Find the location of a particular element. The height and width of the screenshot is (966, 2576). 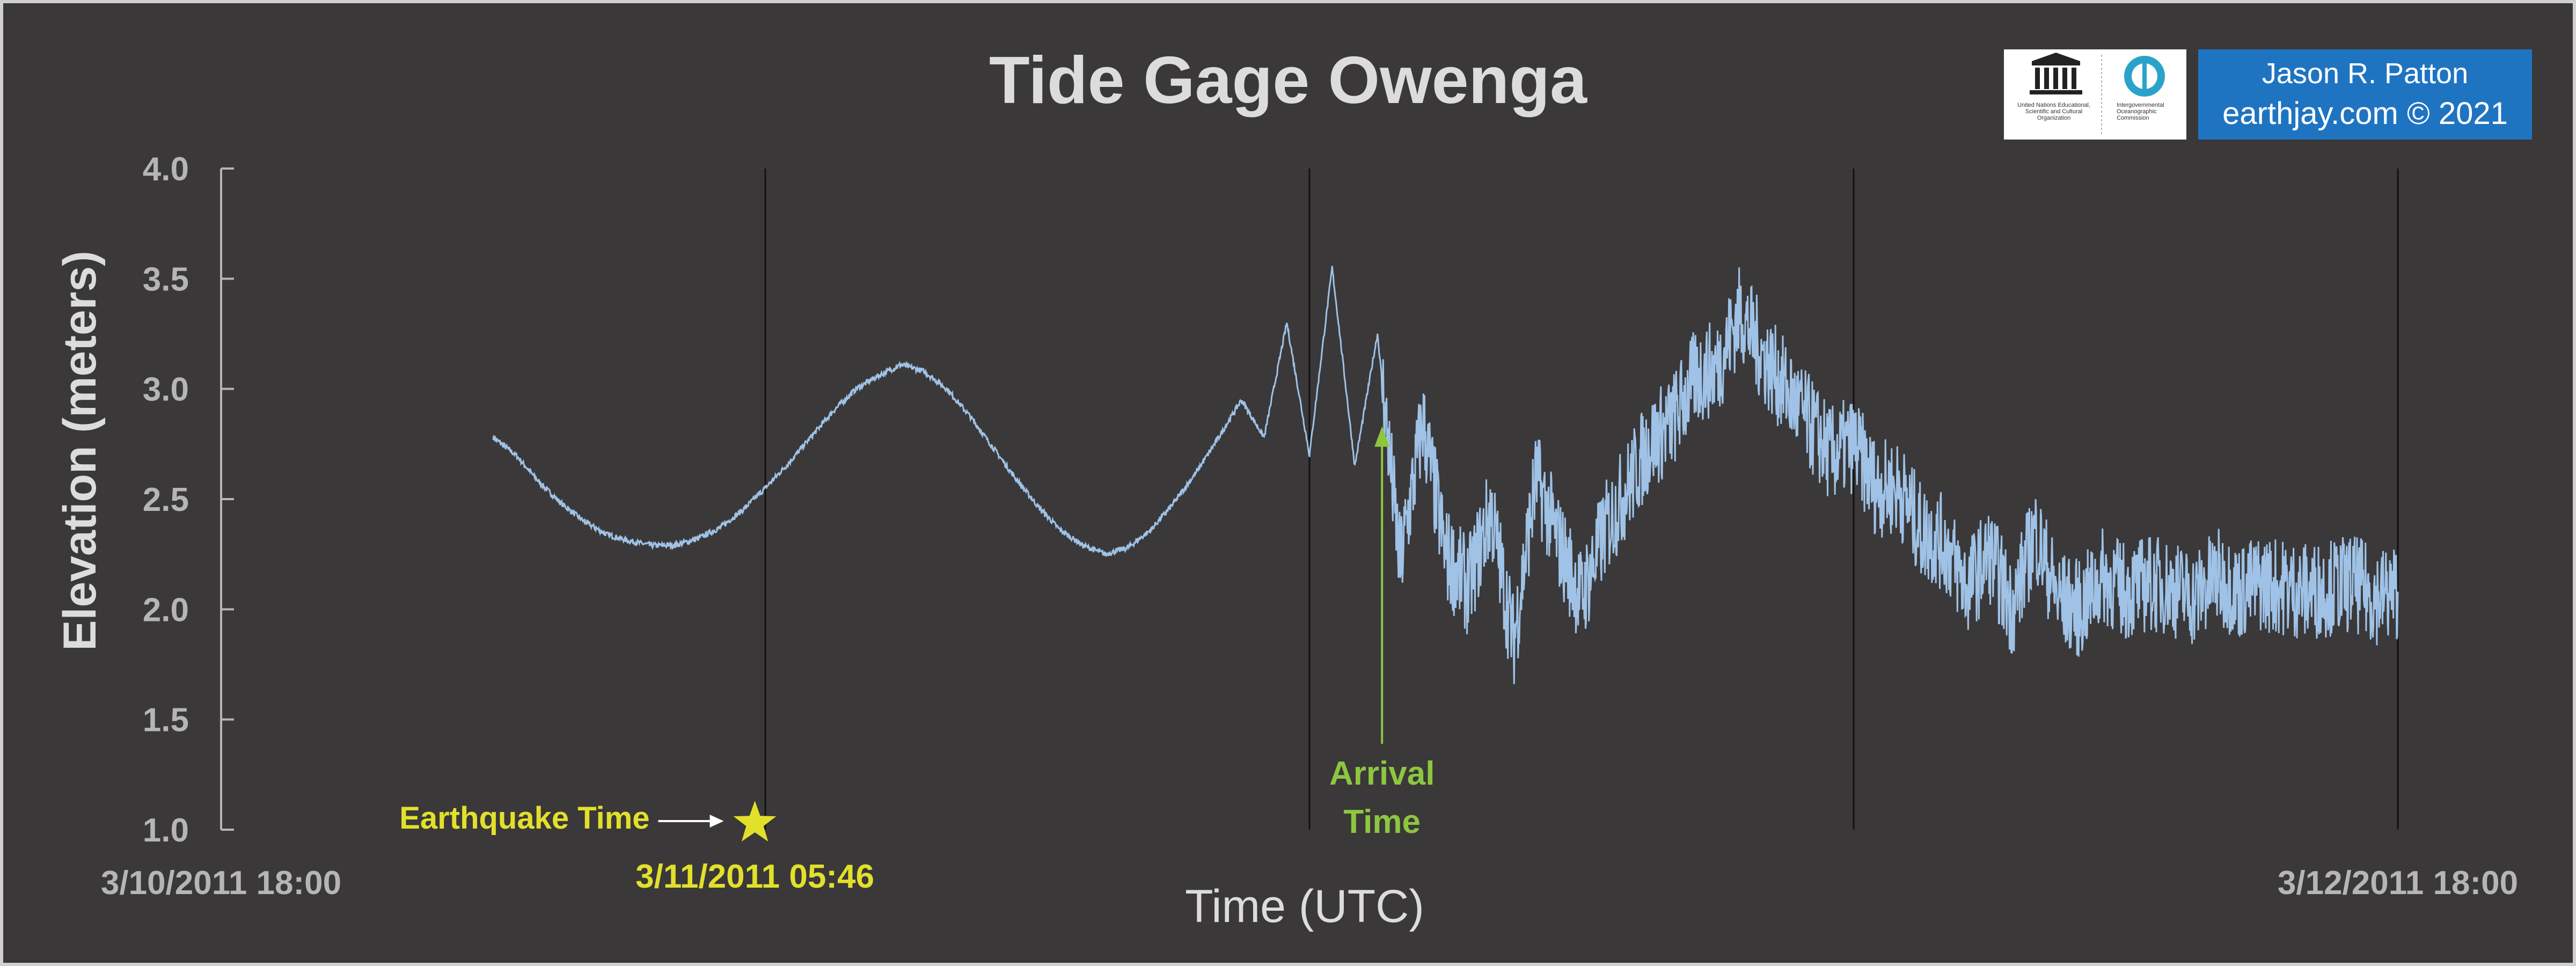

arrival-label-line2: Time is located at coordinates (1382, 821).